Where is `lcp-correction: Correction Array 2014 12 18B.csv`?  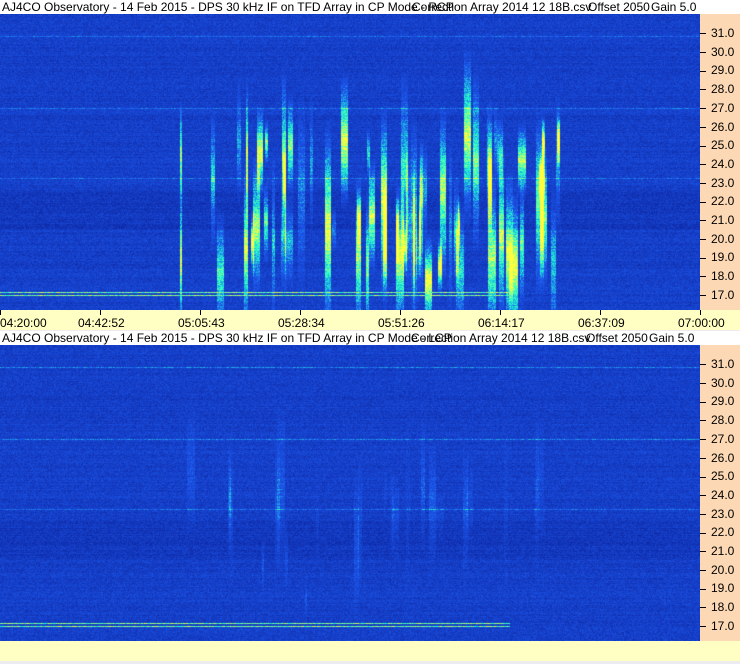 lcp-correction: Correction Array 2014 12 18B.csv is located at coordinates (501, 338).